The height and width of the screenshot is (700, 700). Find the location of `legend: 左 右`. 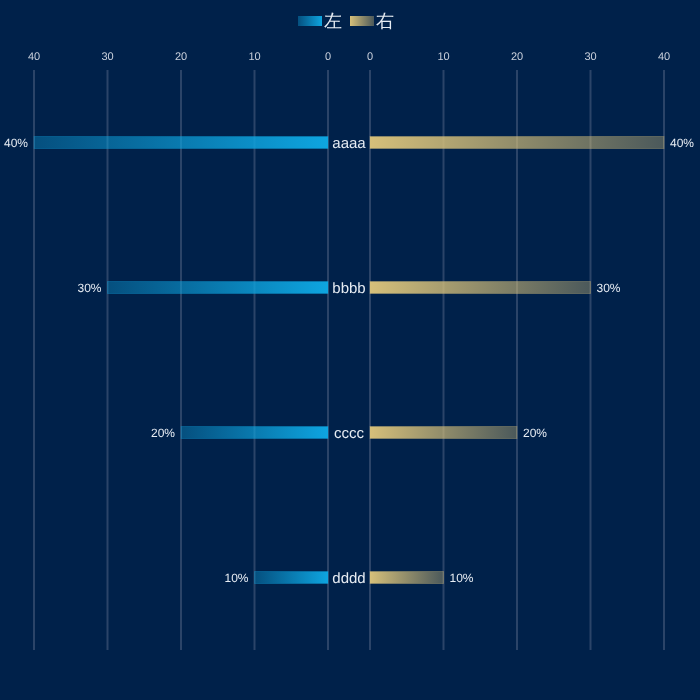

legend: 左 右 is located at coordinates (346, 21).